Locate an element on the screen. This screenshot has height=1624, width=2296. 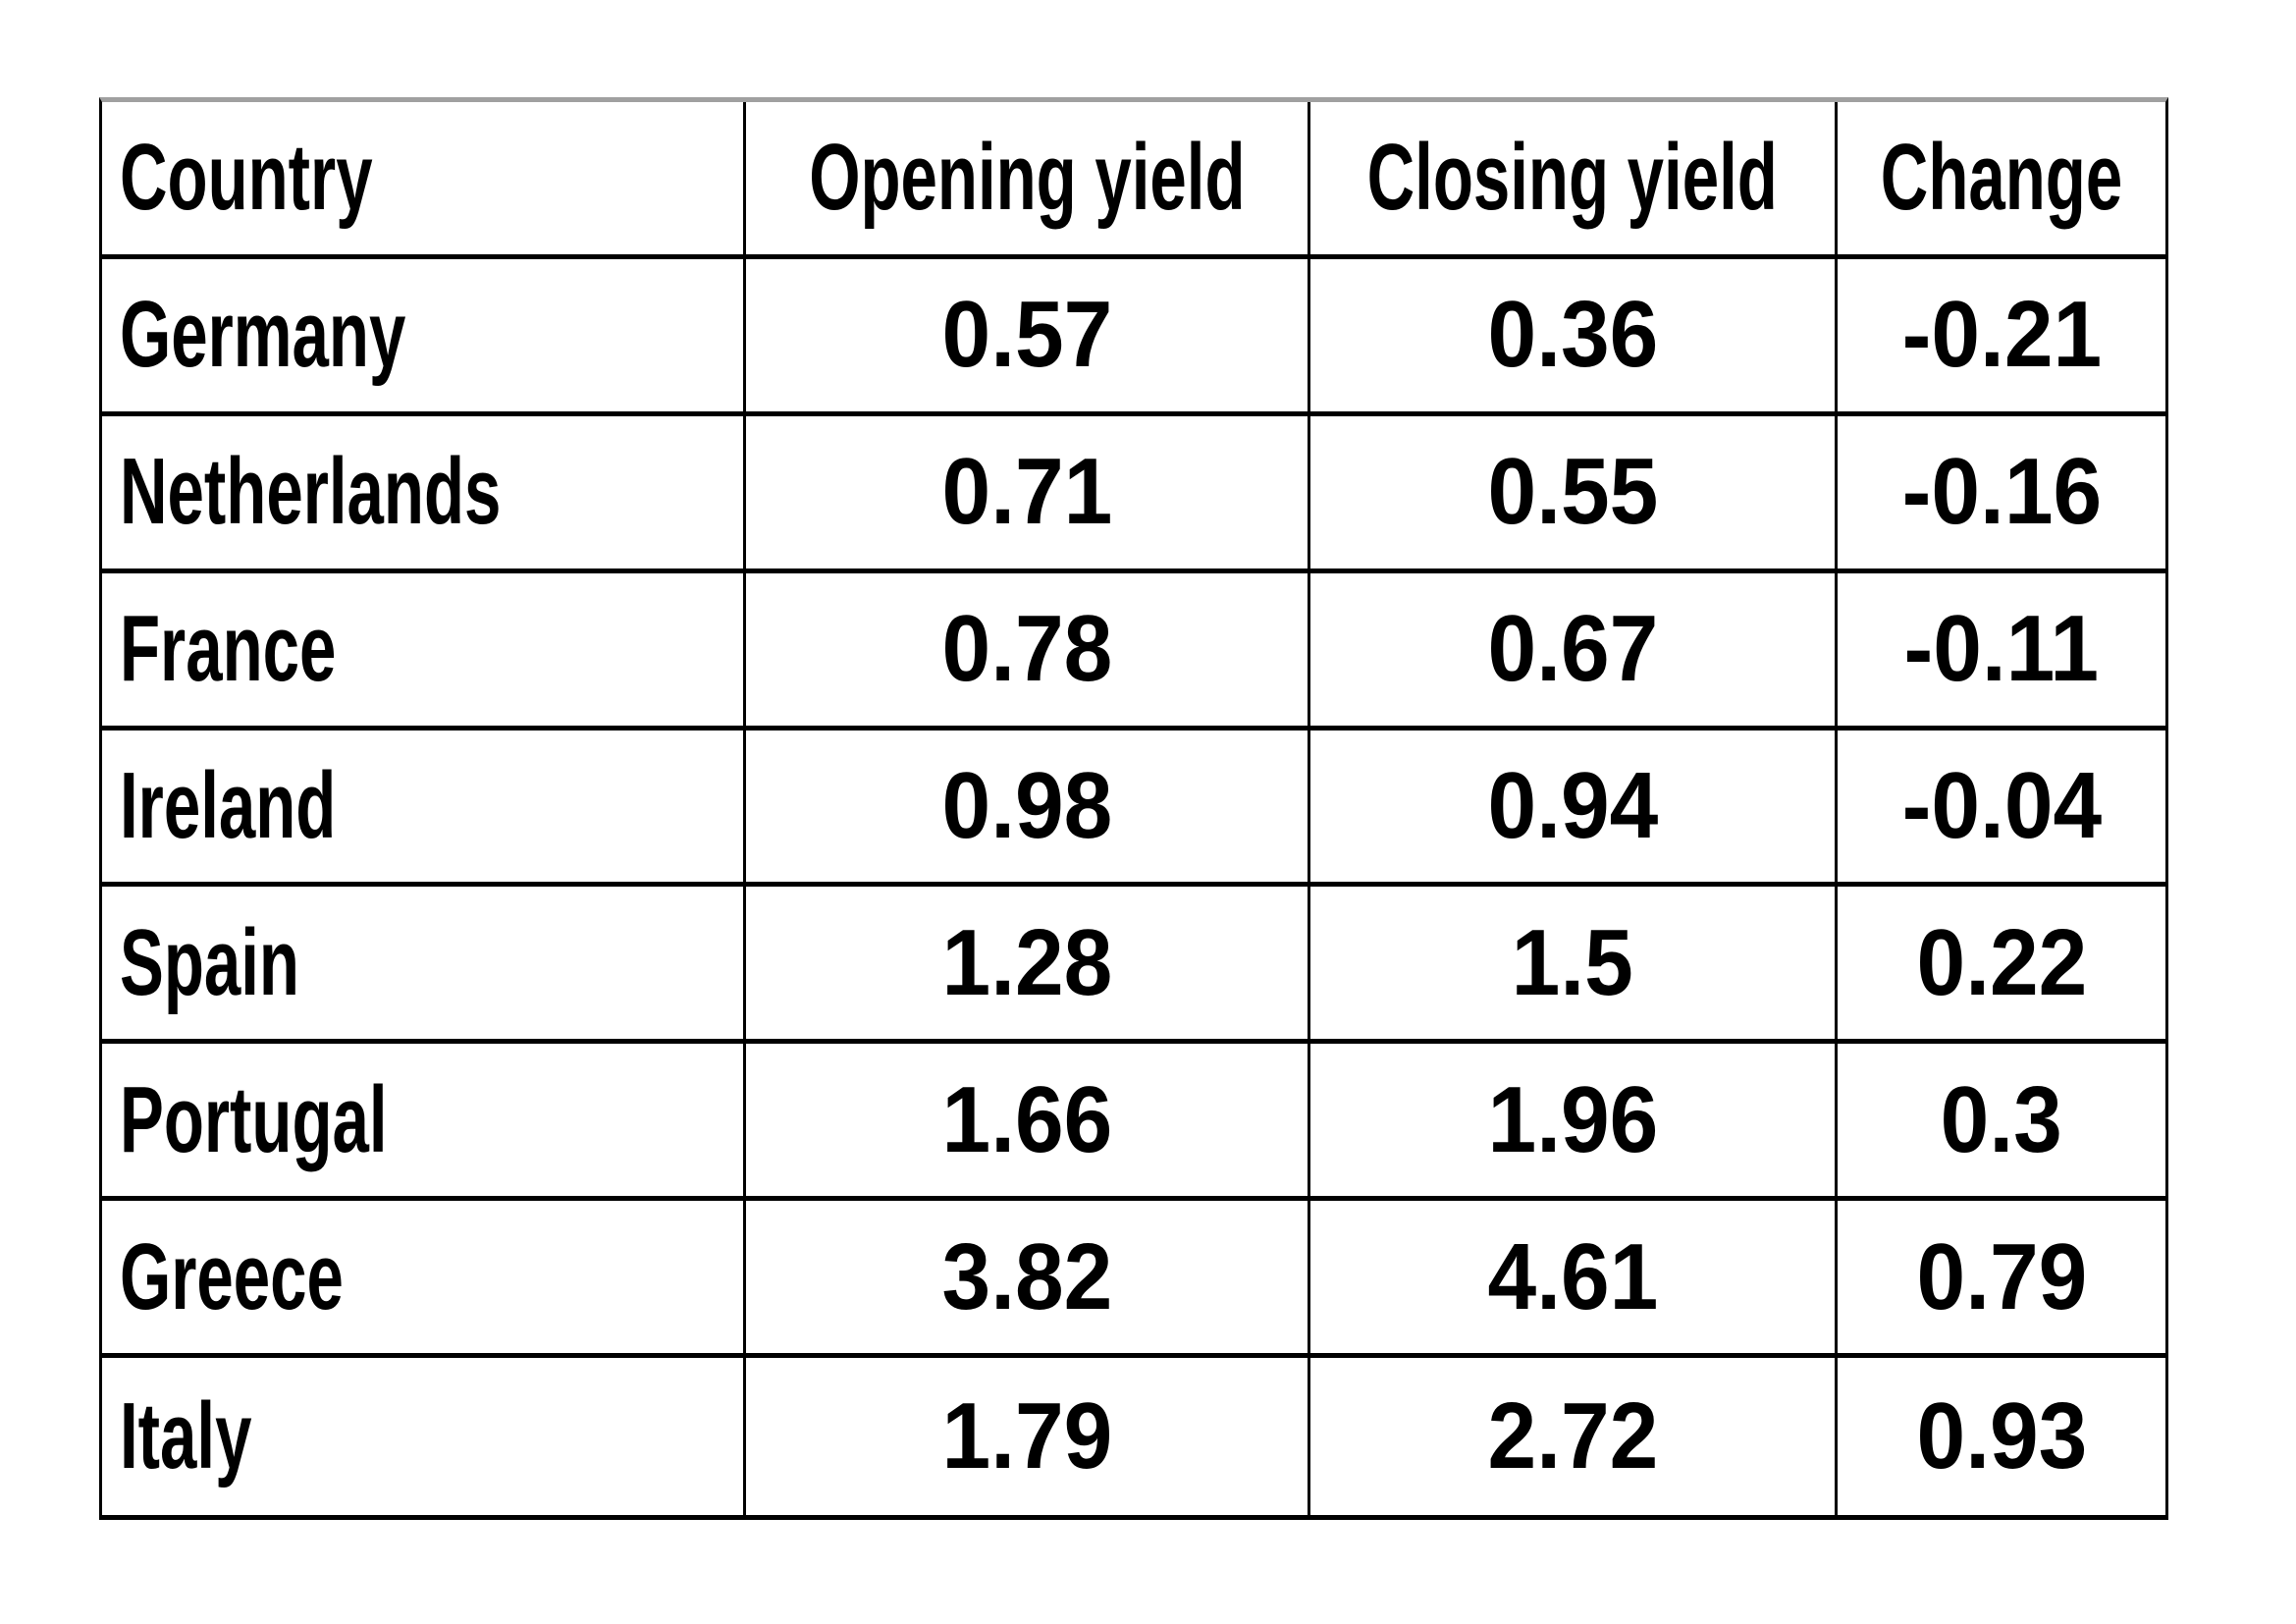
cell-italy-opening: 1.79 is located at coordinates (1028, 1436).